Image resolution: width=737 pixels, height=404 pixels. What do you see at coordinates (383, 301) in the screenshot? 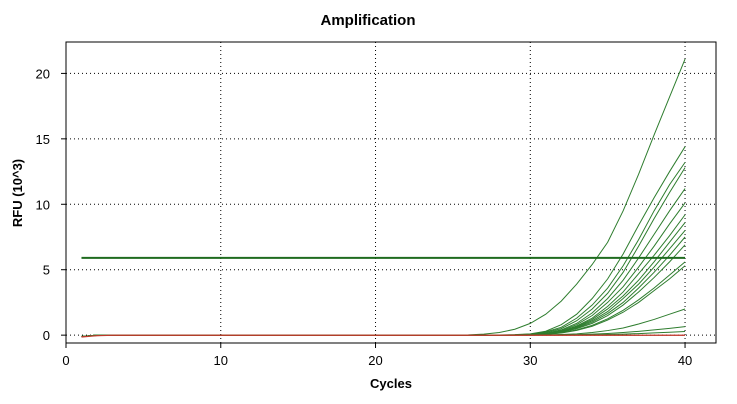
I see `amplification-curve` at bounding box center [383, 301].